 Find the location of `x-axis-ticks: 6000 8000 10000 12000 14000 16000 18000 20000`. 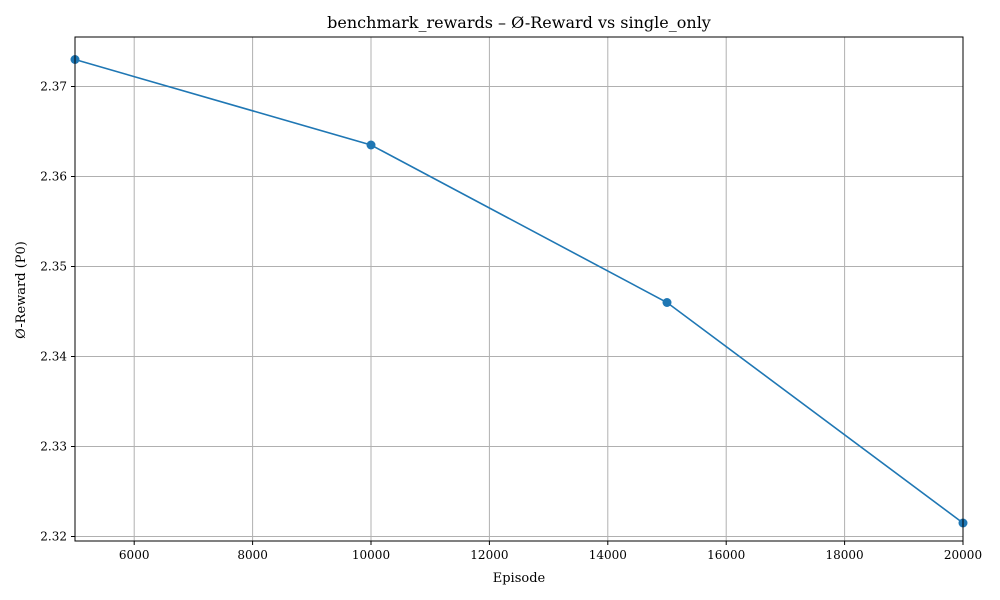

x-axis-ticks: 6000 8000 10000 12000 14000 16000 18000 20000 is located at coordinates (550, 551).